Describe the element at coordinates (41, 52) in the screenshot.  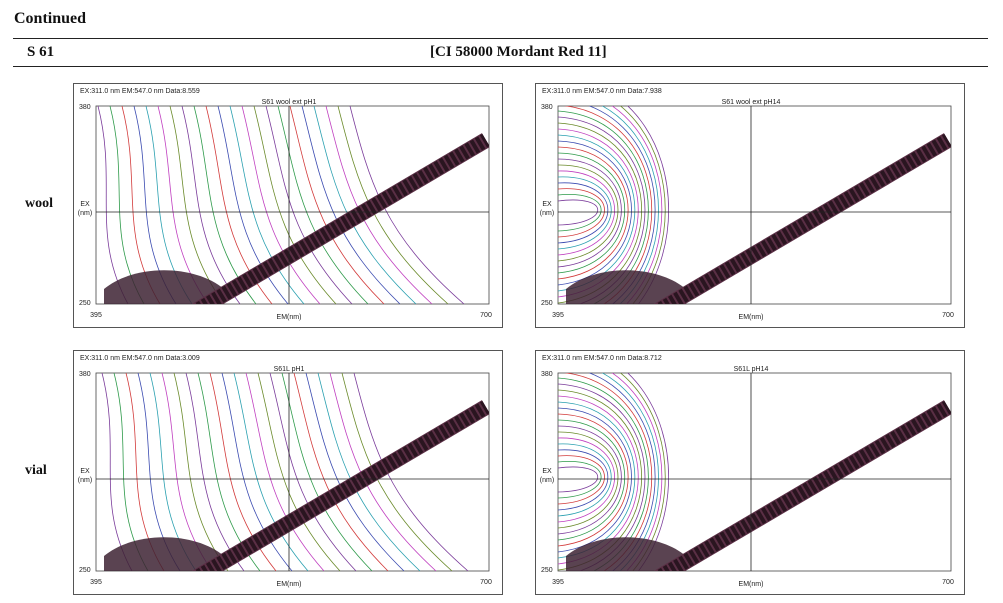
I see `sample: S 61` at that location.